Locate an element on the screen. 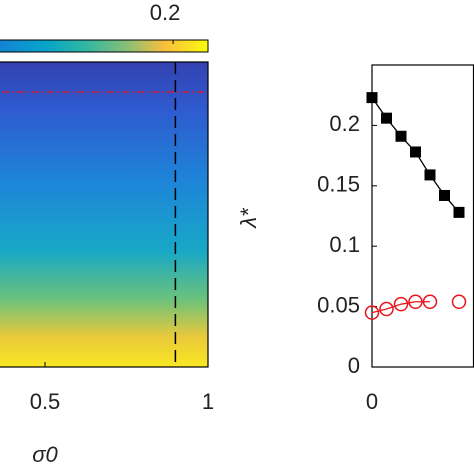  x-axis-label: σ0 is located at coordinates (45, 454).